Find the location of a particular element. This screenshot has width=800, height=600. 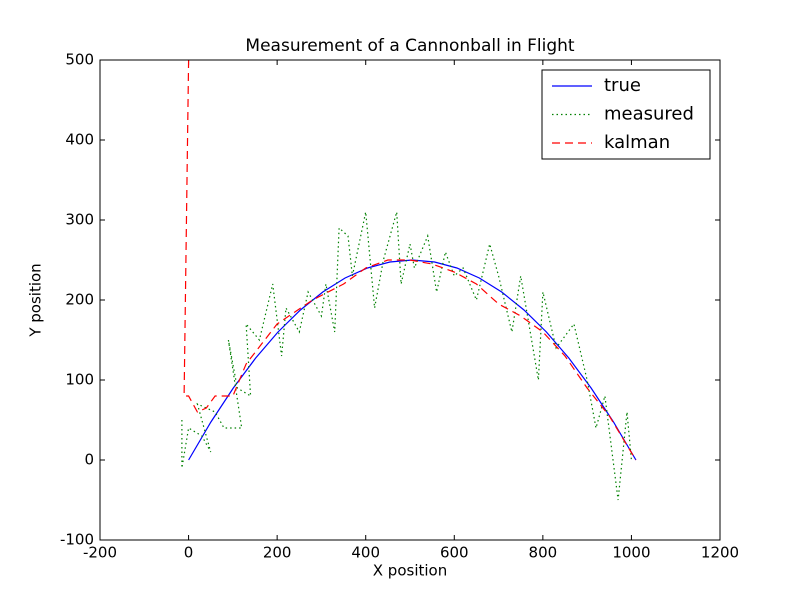

x-tick-label: 800 is located at coordinates (543, 553).